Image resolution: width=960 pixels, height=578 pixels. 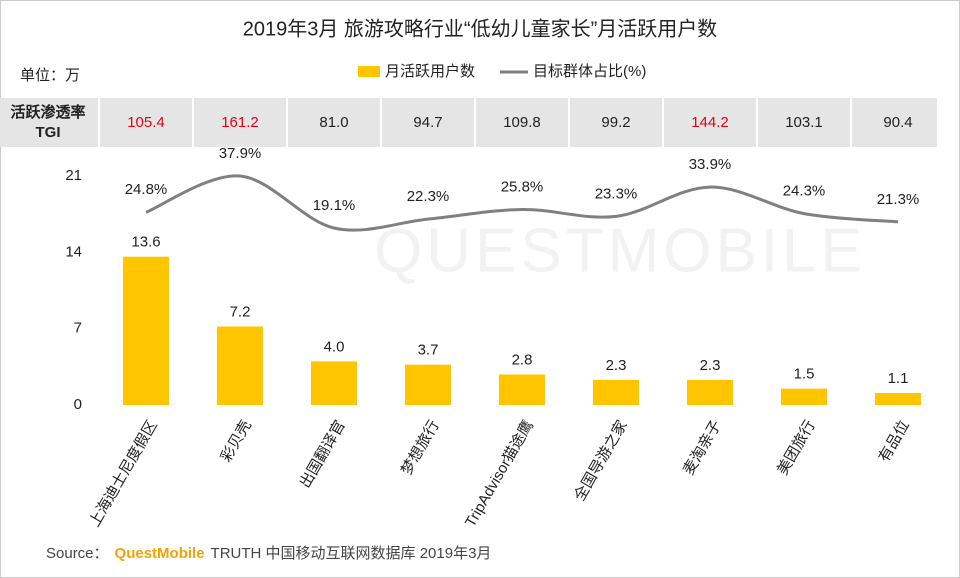 What do you see at coordinates (333, 122) in the screenshot?
I see `tgi-value: 81.0` at bounding box center [333, 122].